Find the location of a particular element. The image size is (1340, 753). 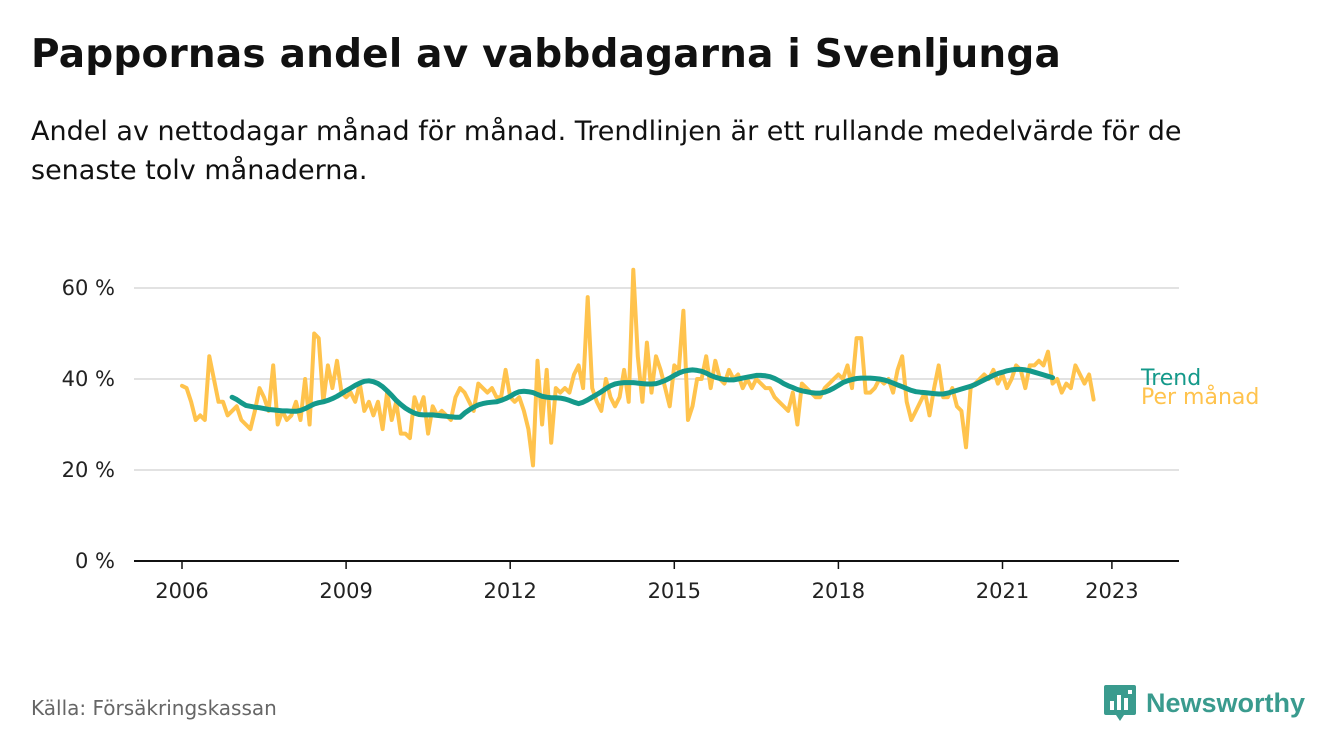

y-tick-label: 20 % is located at coordinates (88, 470).